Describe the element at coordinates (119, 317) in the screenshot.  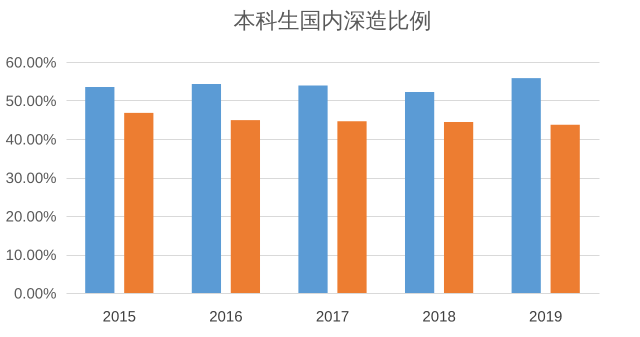
I see `x-tick-label: 2015` at that location.